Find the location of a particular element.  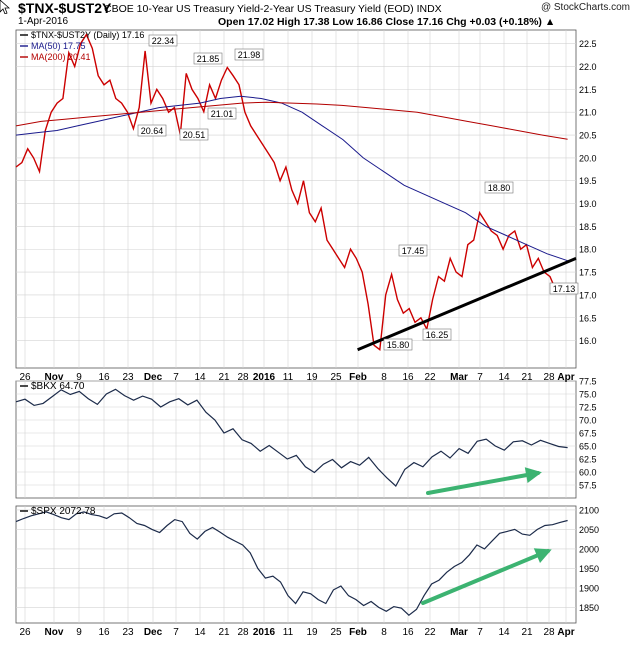

x-tick-label-spx: Dec is located at coordinates (153, 632).